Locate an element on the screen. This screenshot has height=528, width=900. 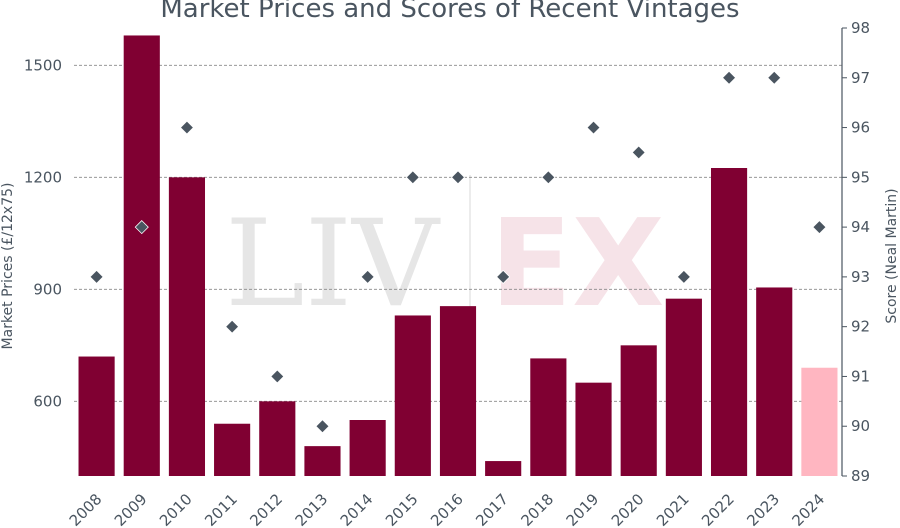
score-point-2023 is located at coordinates (774, 77).